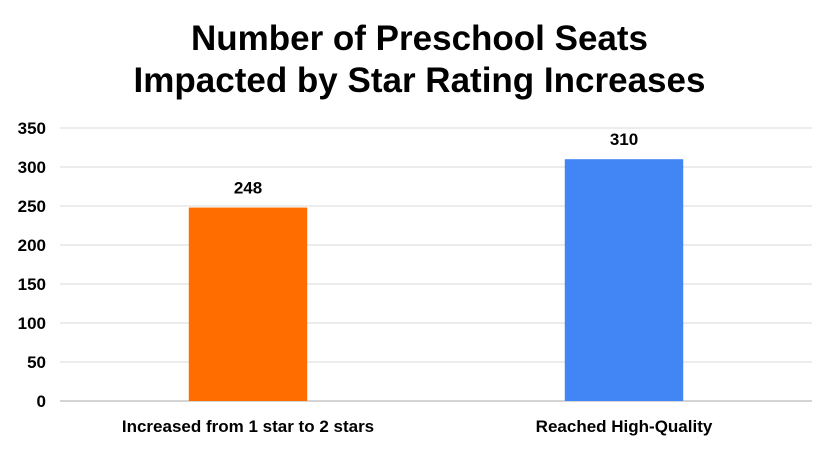 This screenshot has height=450, width=839. What do you see at coordinates (436, 163) in the screenshot?
I see `data-labels: 248 310` at bounding box center [436, 163].